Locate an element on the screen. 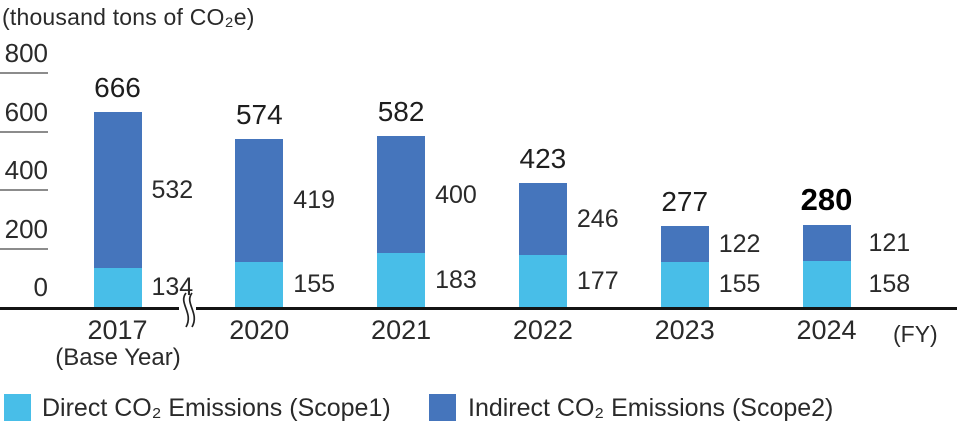  segment-value-scope1-2023: 155 is located at coordinates (739, 284).